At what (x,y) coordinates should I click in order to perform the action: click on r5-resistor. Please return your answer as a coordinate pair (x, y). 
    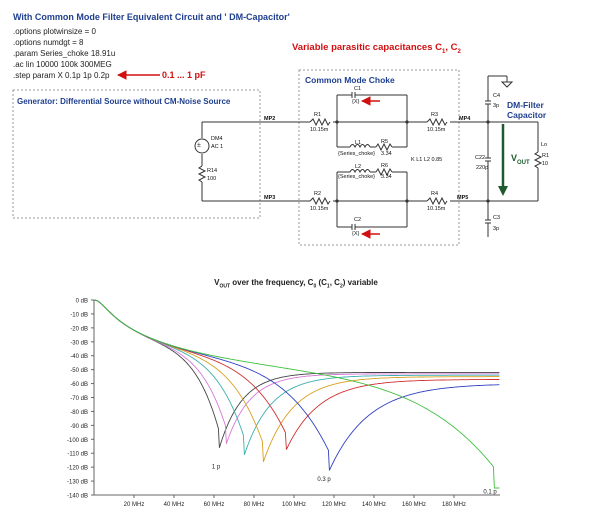
    Looking at the image, I should click on (384, 147).